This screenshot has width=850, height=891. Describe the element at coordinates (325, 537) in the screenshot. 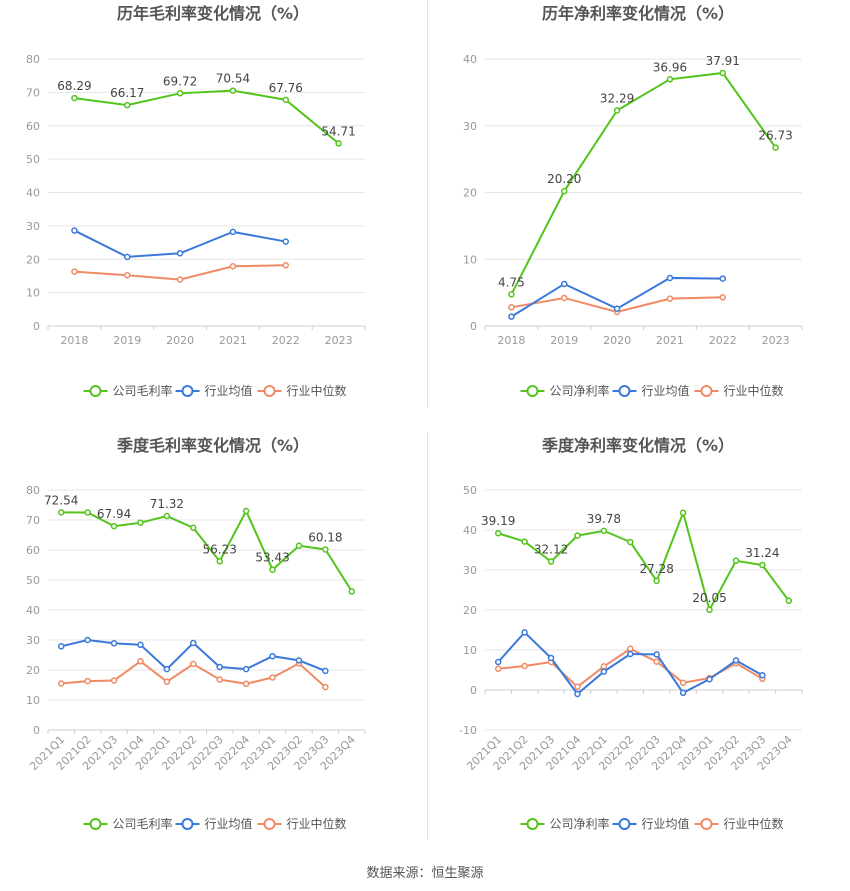

I see `data-label: 60.18` at that location.